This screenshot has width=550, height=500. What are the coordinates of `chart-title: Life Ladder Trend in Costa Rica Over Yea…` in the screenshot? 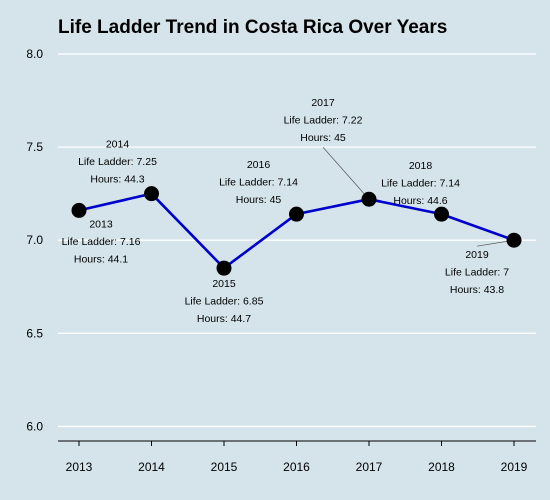 It's located at (252, 27).